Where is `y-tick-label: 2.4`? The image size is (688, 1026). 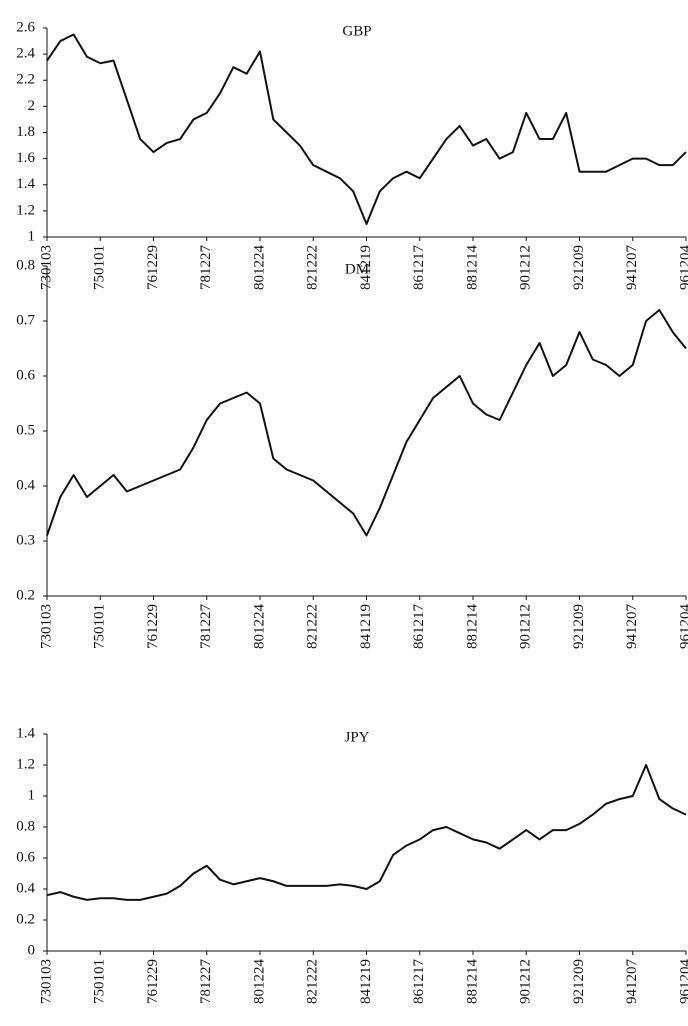 y-tick-label: 2.4 is located at coordinates (25, 54).